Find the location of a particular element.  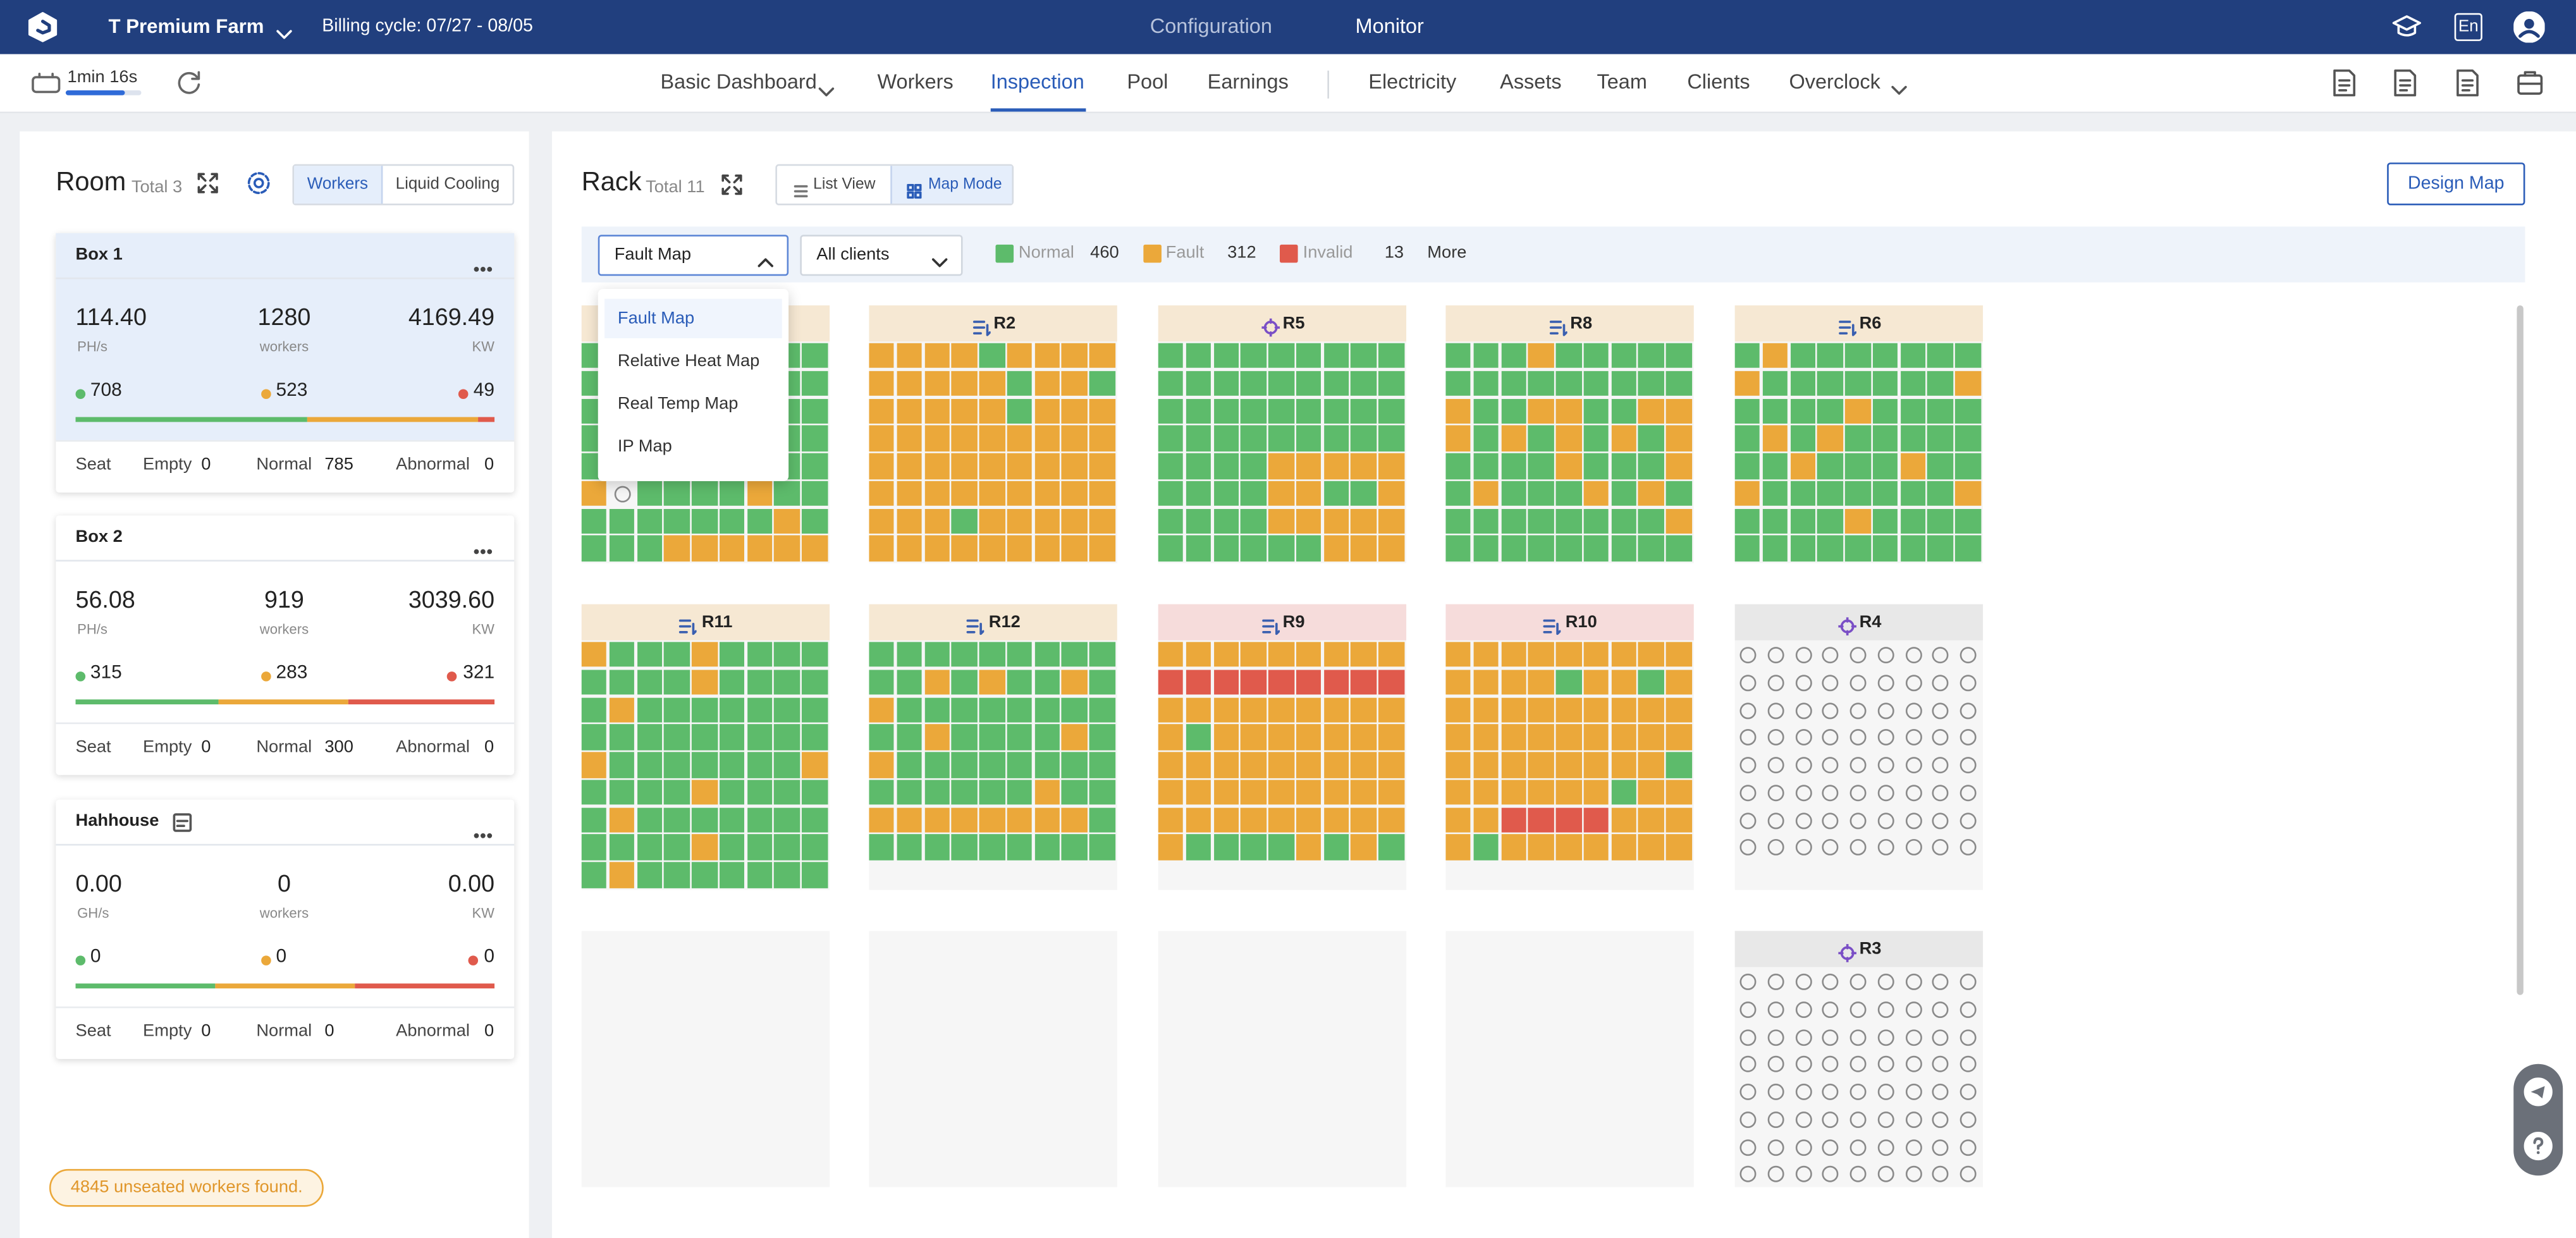

nav-item: Earnings is located at coordinates (1248, 82).